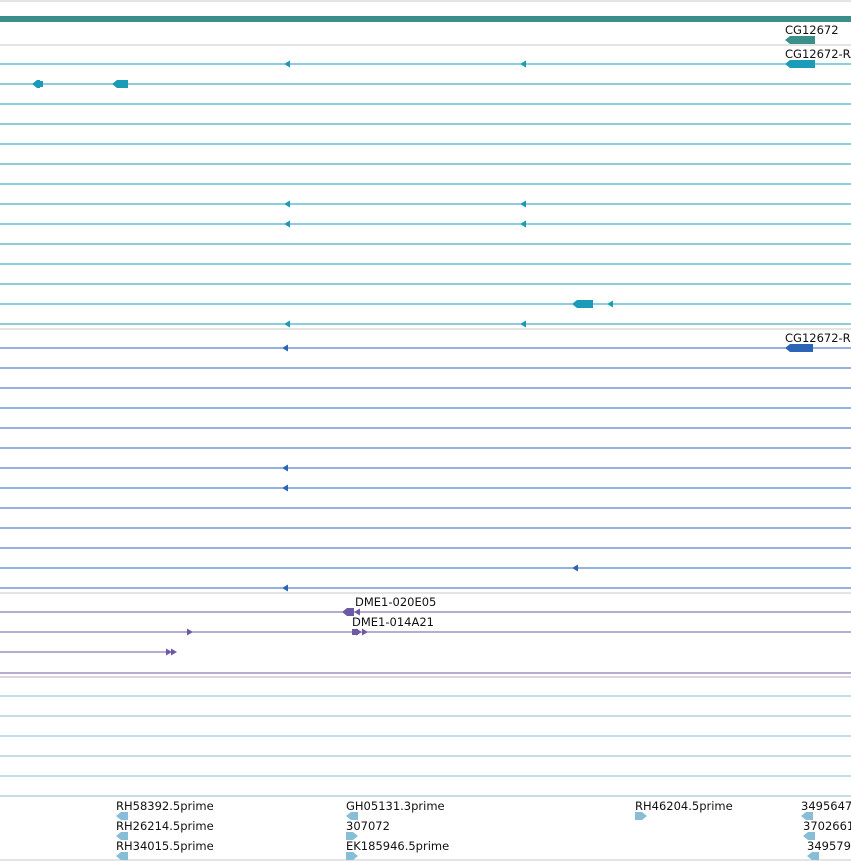 The image size is (851, 861). Describe the element at coordinates (425, 19) in the screenshot. I see `gene-span-bar` at that location.